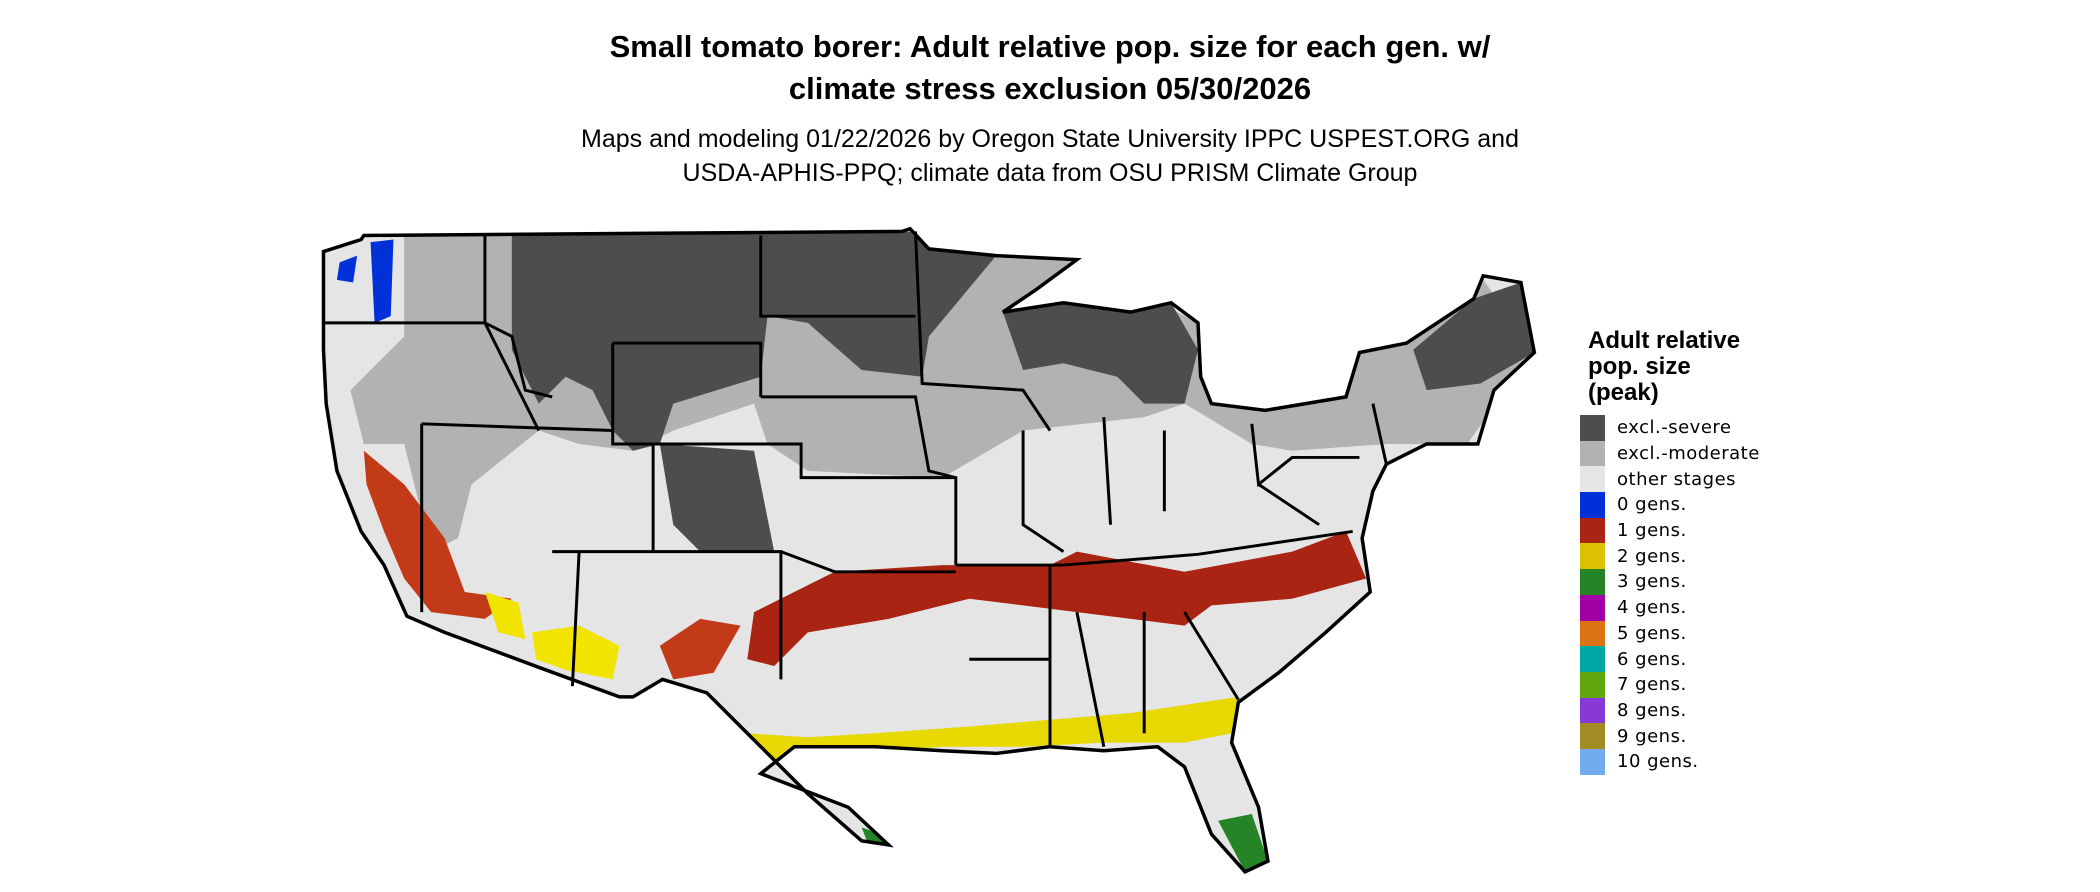 This screenshot has height=892, width=2100. Describe the element at coordinates (437, 534) in the screenshot. I see `region-1-gens-california` at that location.